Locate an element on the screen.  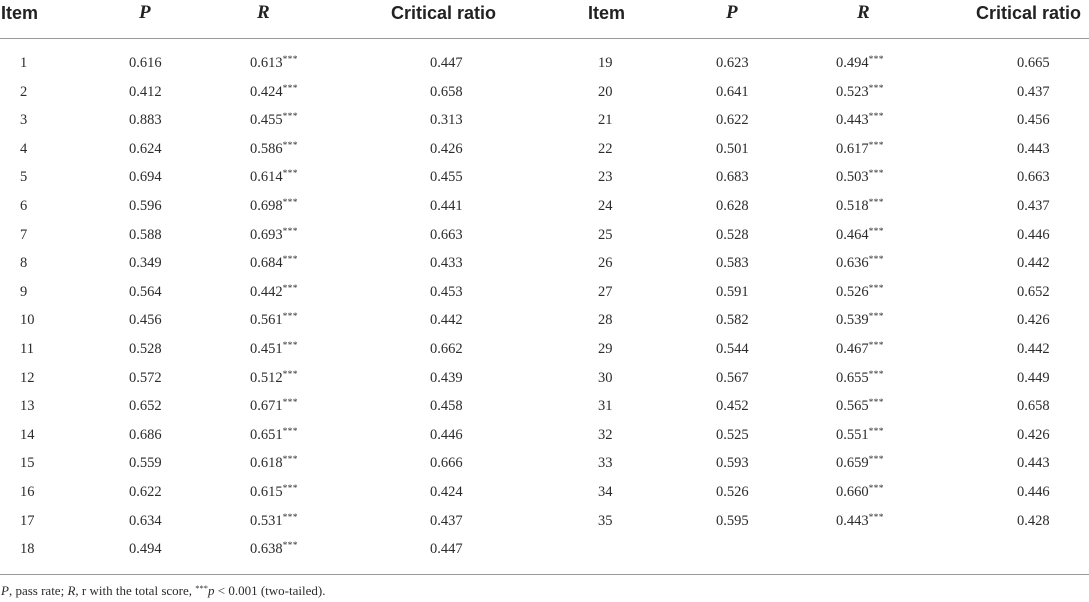
correlation-cell-value: 0.660 is located at coordinates (852, 492).